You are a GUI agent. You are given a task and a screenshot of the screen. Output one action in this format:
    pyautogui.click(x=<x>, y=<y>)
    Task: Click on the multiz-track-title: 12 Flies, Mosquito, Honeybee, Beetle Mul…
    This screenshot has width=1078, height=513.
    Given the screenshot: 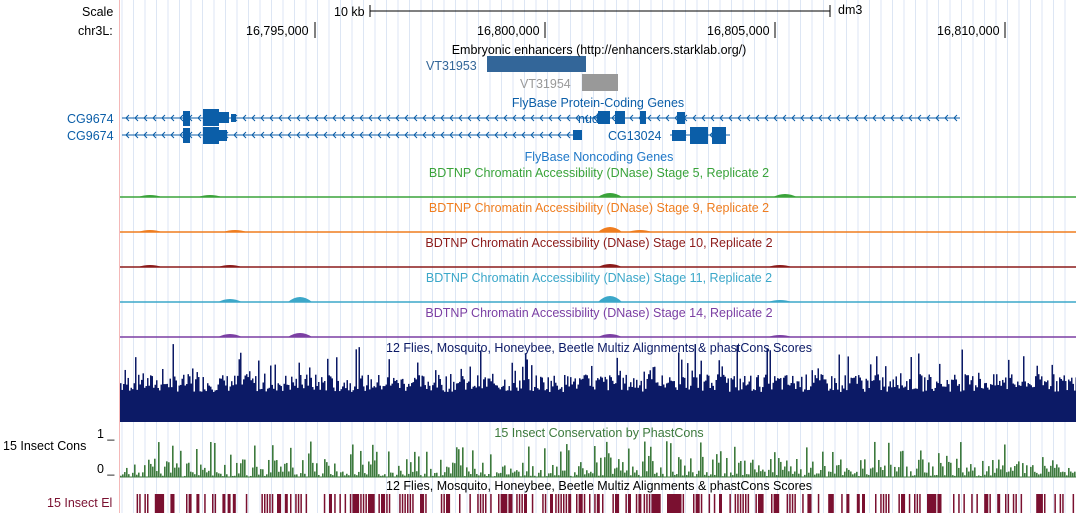 What is the action you would take?
    pyautogui.click(x=599, y=348)
    